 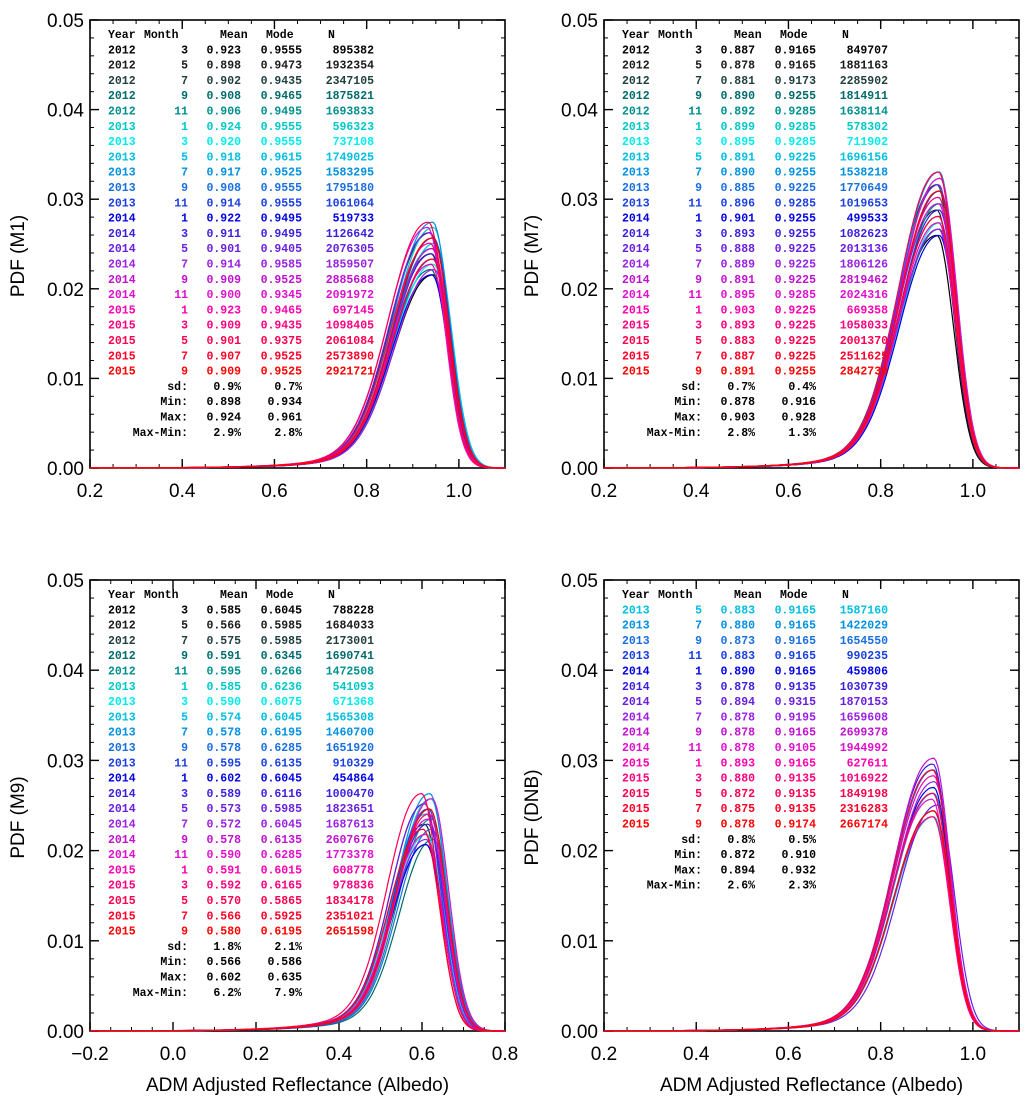 I want to click on table-cell: 2285902, so click(x=864, y=81).